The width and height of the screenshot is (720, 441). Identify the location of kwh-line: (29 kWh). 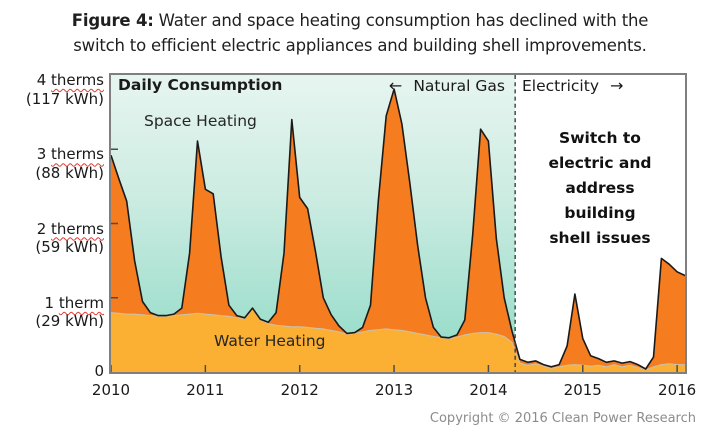
(69, 321).